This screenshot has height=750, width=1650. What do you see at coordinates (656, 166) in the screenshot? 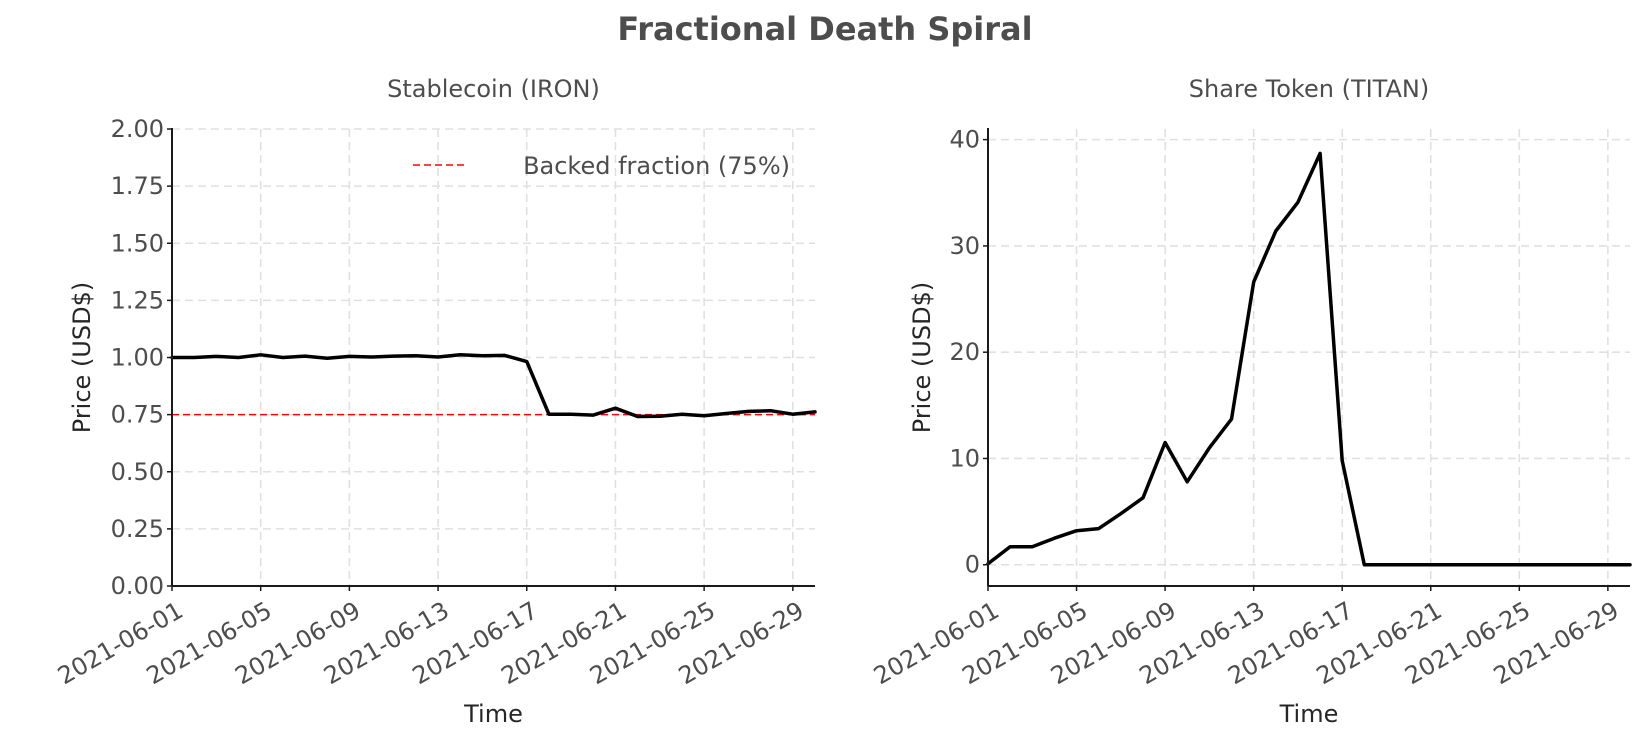
I see `panel1-legend-label: Backed fraction (75%)` at bounding box center [656, 166].